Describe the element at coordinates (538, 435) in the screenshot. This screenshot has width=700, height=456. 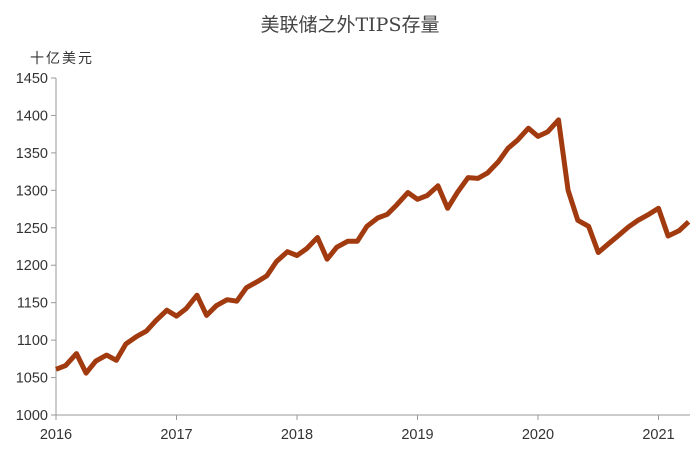
I see `x-tick-label: 2020` at that location.